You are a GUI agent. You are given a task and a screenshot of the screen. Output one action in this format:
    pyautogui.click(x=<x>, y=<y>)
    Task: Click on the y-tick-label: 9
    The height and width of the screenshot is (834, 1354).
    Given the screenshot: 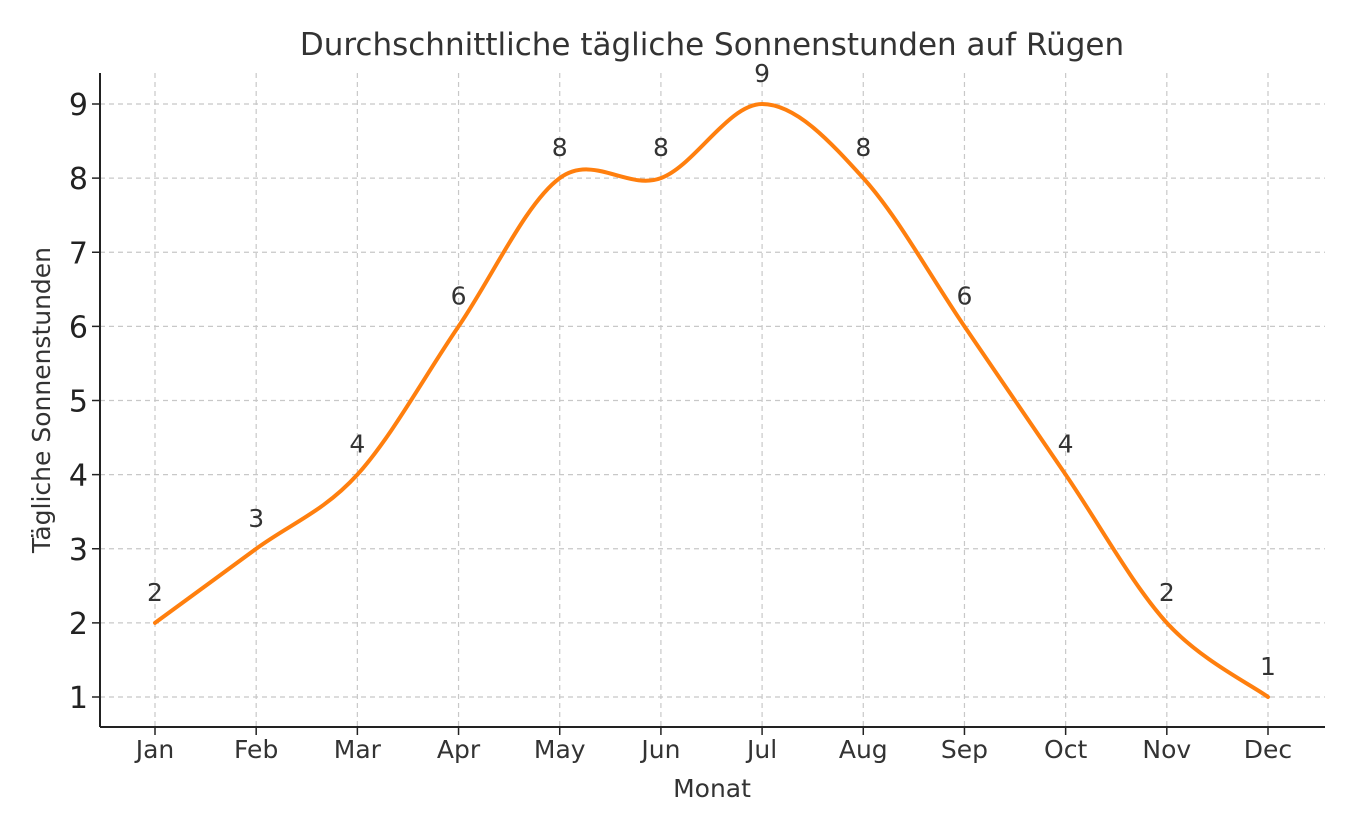 What is the action you would take?
    pyautogui.click(x=78, y=105)
    